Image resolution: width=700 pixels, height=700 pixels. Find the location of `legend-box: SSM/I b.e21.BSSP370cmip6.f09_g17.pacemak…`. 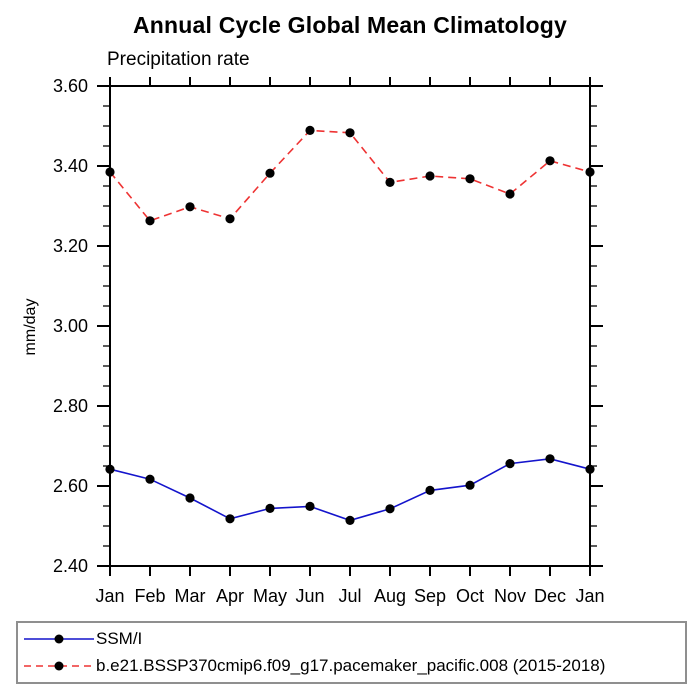

legend-box: SSM/I b.e21.BSSP370cmip6.f09_g17.pacemak… is located at coordinates (351, 652).